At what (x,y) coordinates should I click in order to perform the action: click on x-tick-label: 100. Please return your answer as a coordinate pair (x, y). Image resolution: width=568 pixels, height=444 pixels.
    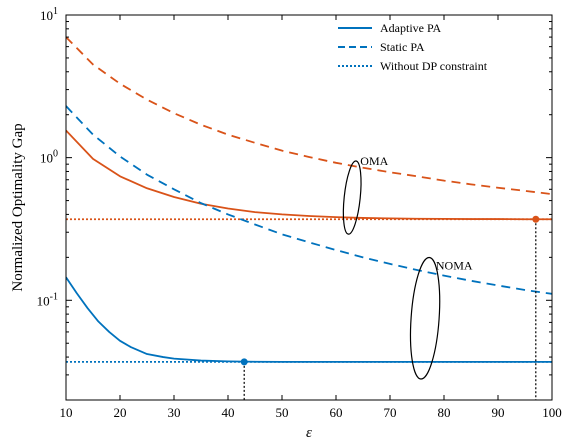
    Looking at the image, I should click on (552, 412).